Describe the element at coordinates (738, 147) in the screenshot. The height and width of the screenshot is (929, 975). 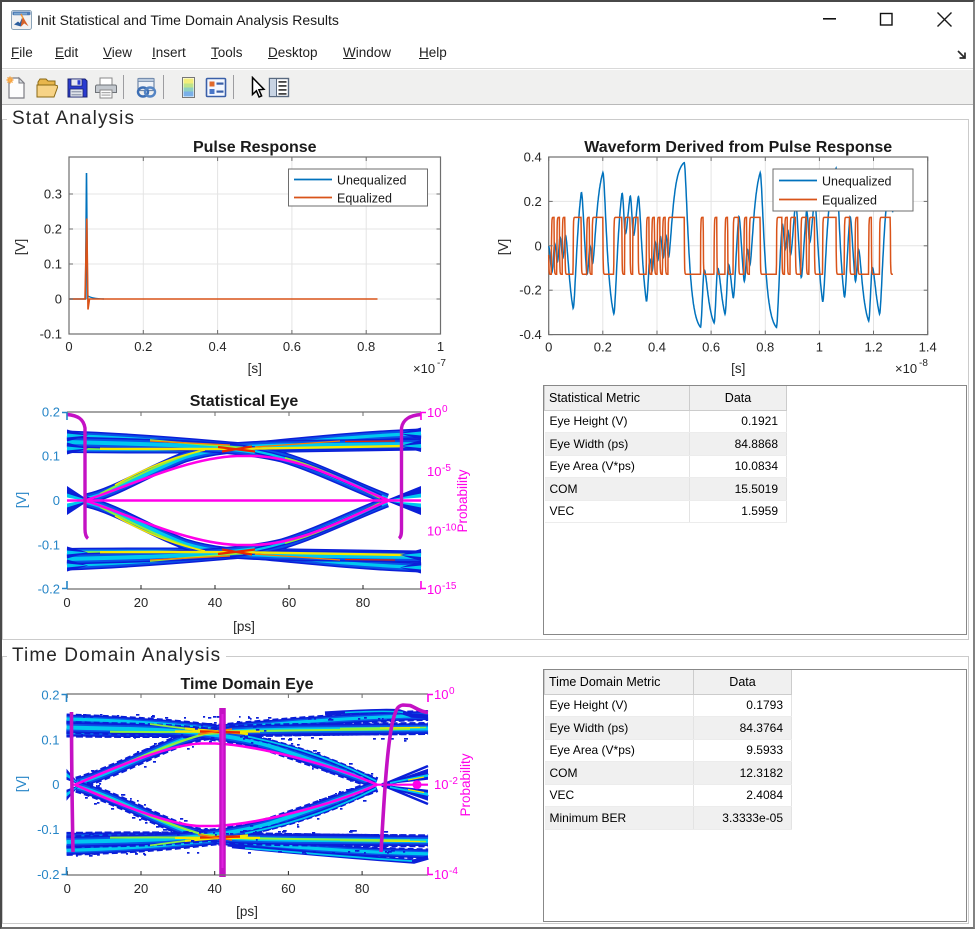
I see `svg-text:Waveform Derived from Pulse Re: Waveform Derived from Pulse Response` at that location.